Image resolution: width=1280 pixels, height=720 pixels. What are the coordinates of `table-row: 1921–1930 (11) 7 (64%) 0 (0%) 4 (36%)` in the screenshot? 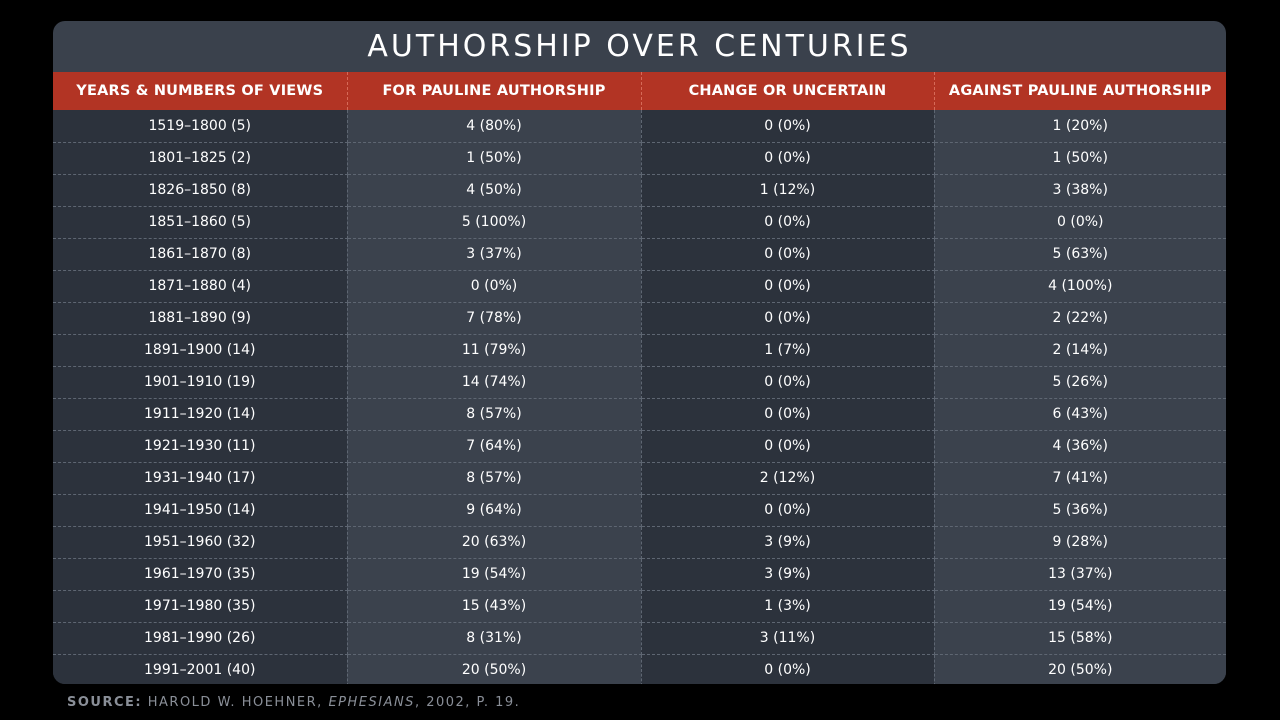 It's located at (639, 446).